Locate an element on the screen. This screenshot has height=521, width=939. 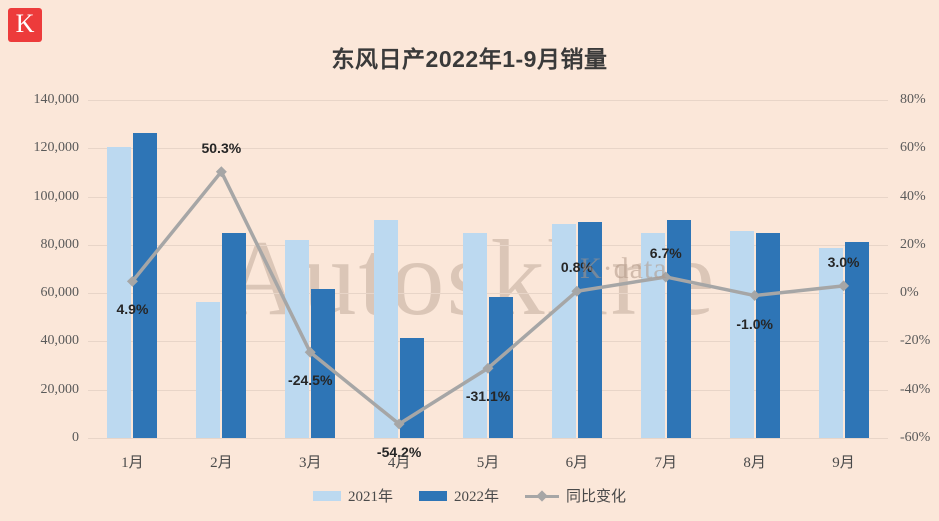
data-label: 4.9% is located at coordinates (132, 309).